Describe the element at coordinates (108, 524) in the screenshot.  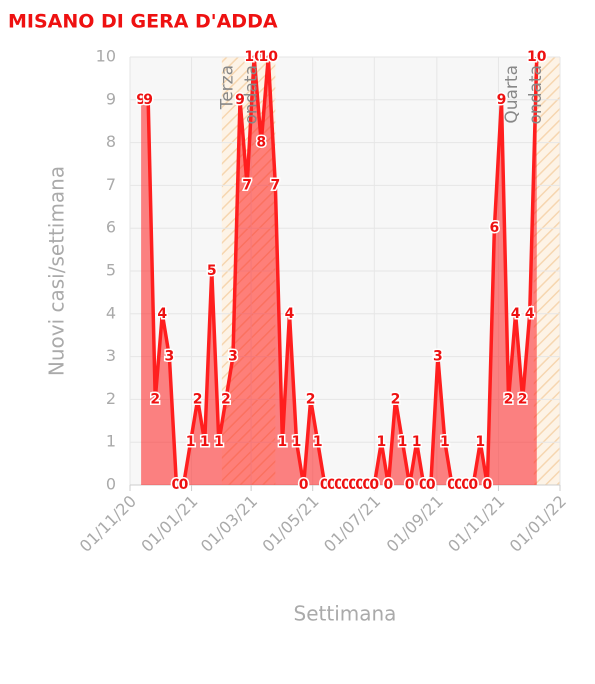
I see `x-tick-label: 01/11/20` at that location.